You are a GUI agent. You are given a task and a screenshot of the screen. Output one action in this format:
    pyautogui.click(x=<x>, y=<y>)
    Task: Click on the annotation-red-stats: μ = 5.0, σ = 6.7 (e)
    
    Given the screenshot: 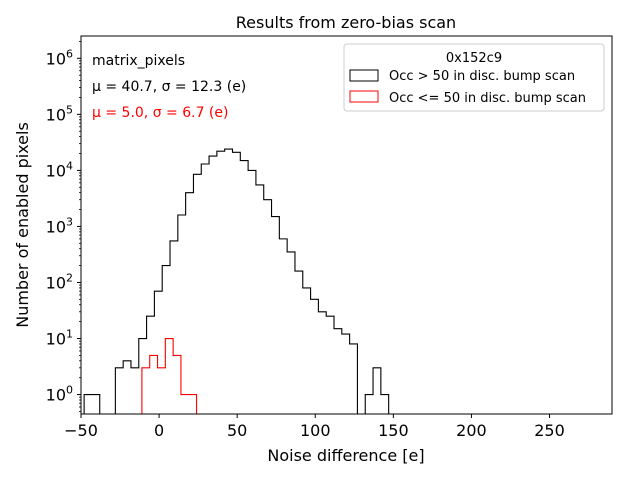 What is the action you would take?
    pyautogui.click(x=160, y=113)
    